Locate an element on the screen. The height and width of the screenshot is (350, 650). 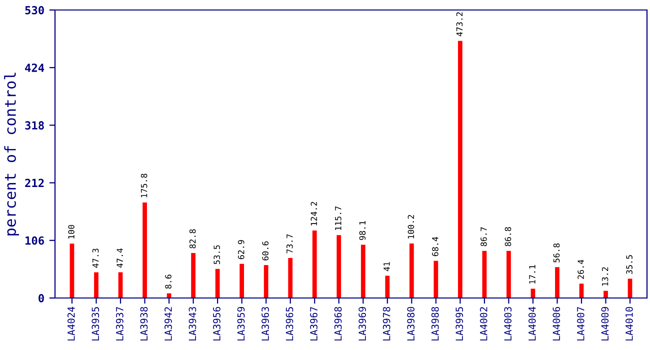
data-label: 8.6 is located at coordinates (168, 281).